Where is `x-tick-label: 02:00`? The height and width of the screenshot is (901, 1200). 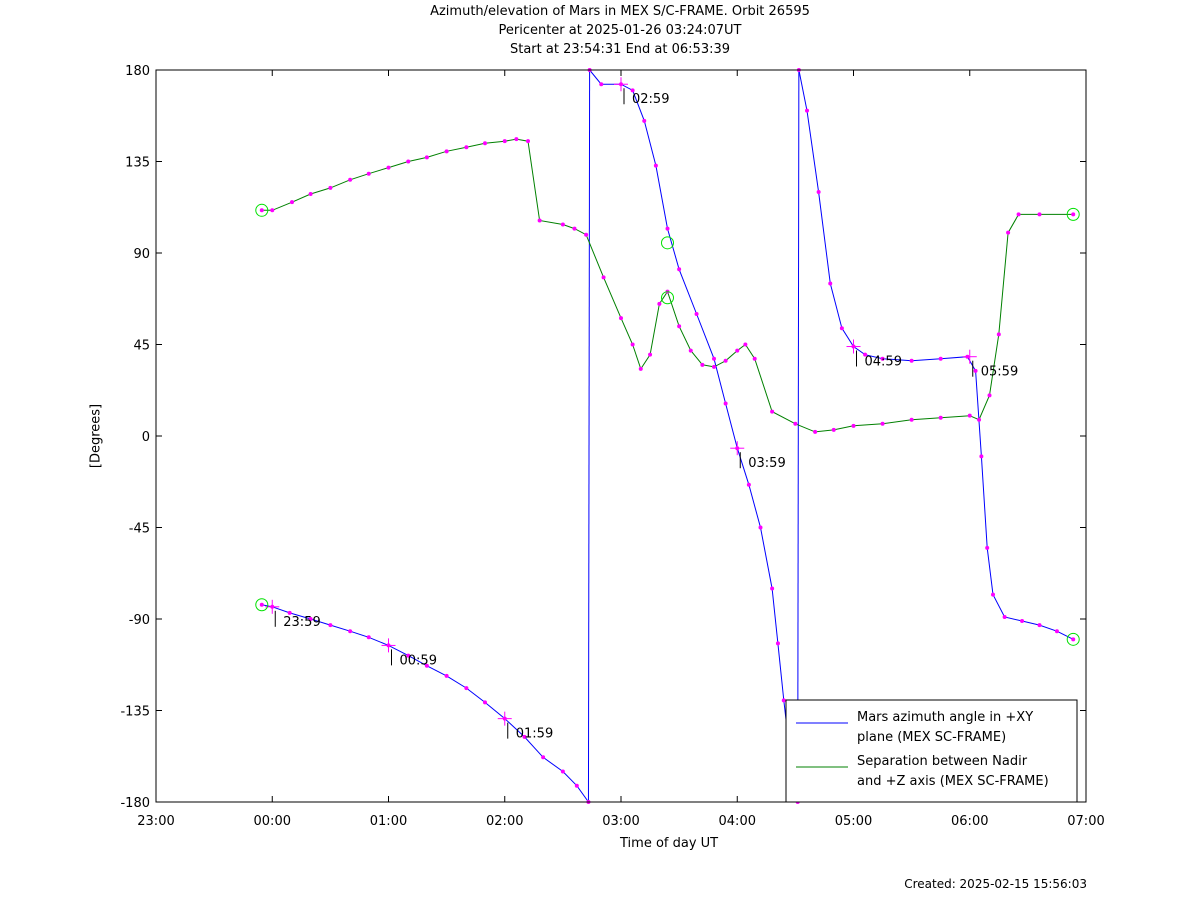
x-tick-label: 02:00 is located at coordinates (504, 821).